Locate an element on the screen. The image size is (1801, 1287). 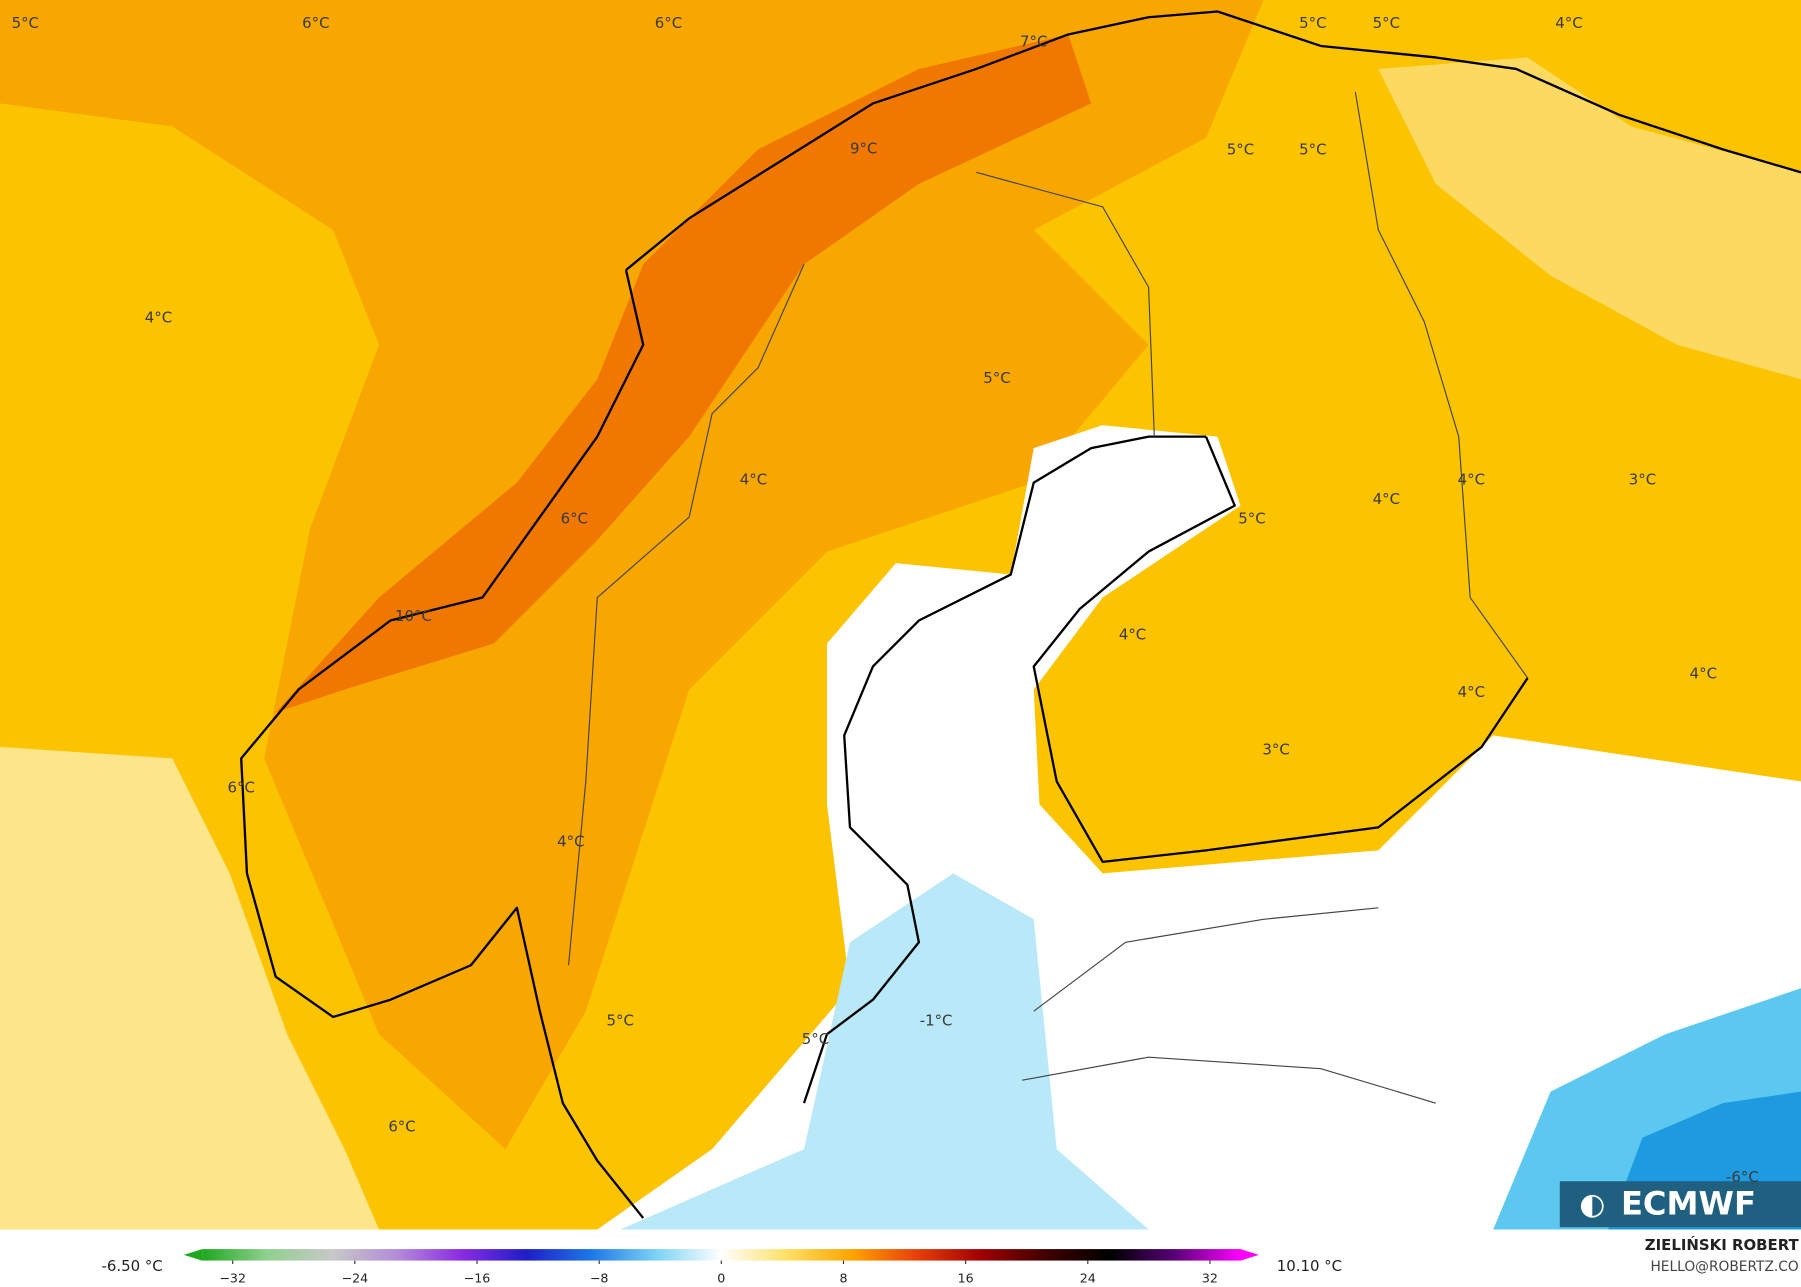
logo-mark: ◐ is located at coordinates (1592, 1204).